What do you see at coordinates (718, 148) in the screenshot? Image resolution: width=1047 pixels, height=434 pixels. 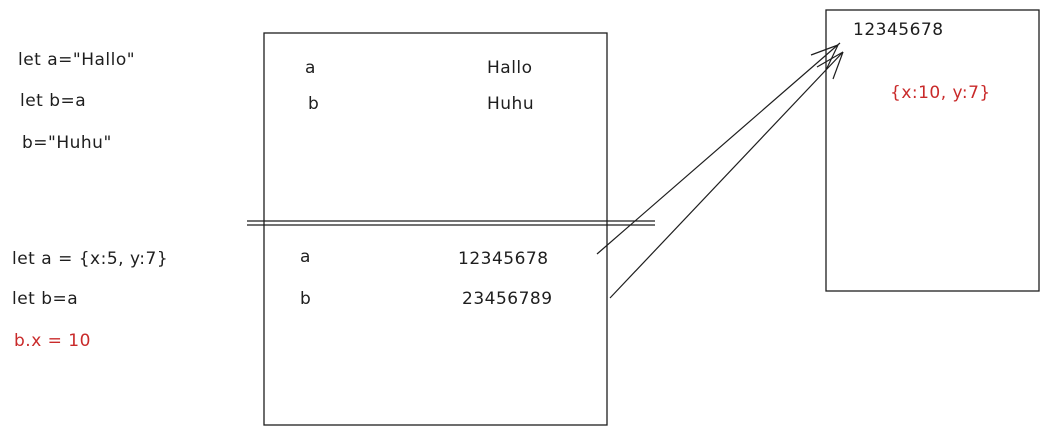 I see `reference-arrow-a` at bounding box center [718, 148].